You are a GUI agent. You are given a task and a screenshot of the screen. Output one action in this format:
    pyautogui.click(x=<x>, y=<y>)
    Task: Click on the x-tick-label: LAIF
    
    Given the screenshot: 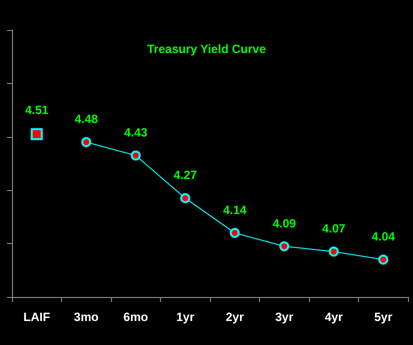 What is the action you would take?
    pyautogui.click(x=36, y=317)
    